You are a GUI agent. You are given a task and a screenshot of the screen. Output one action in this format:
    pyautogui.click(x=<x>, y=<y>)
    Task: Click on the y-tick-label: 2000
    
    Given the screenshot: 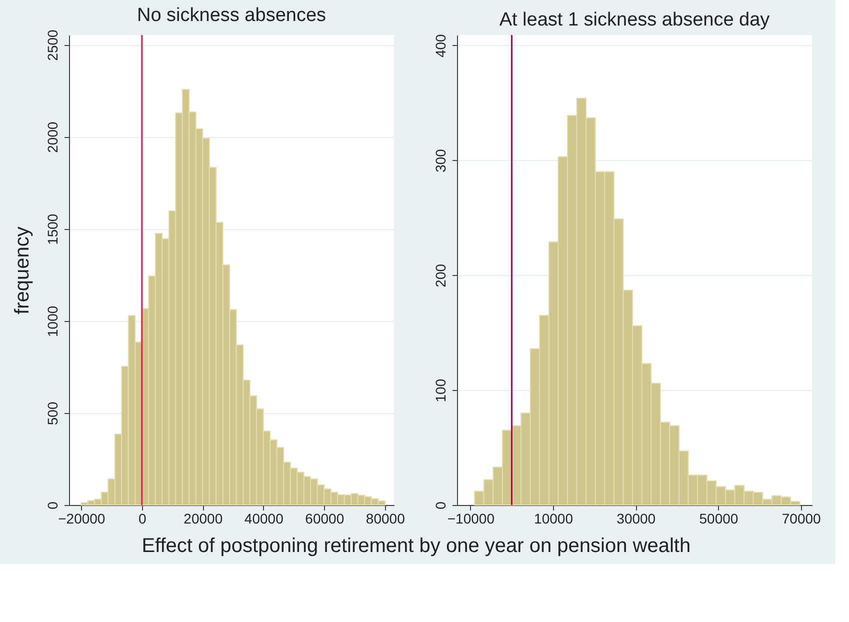 What is the action you would take?
    pyautogui.click(x=52, y=137)
    